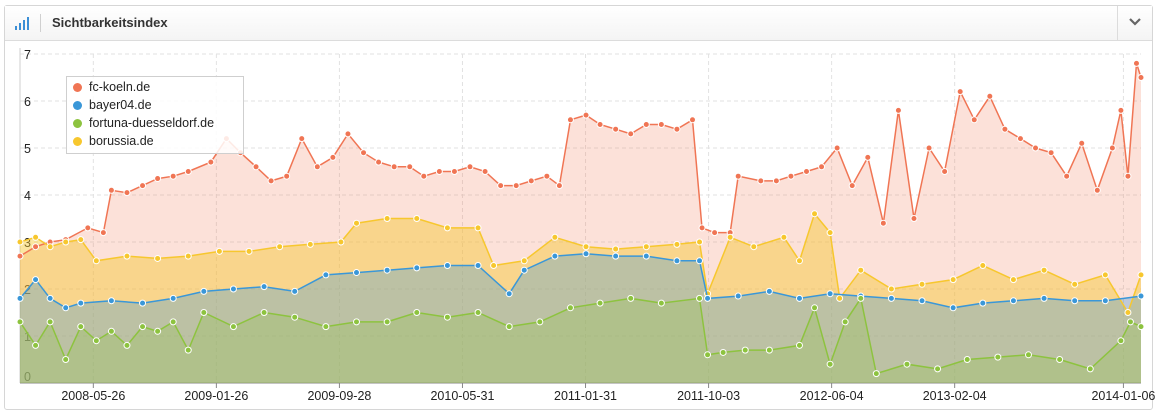 The width and height of the screenshot is (1157, 412). What do you see at coordinates (113, 143) in the screenshot?
I see `legend-item-borussia: borussia.de` at bounding box center [113, 143].